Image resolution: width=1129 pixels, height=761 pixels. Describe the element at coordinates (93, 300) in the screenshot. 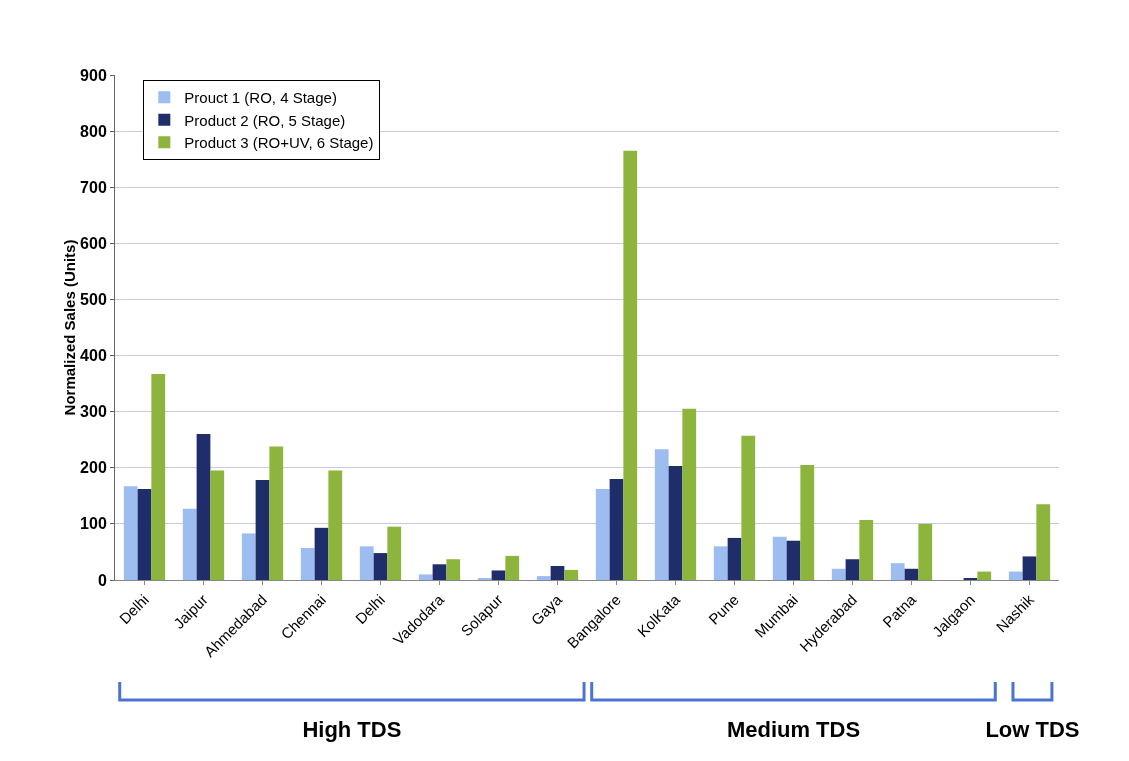

I see `y-tick-label: 500` at that location.